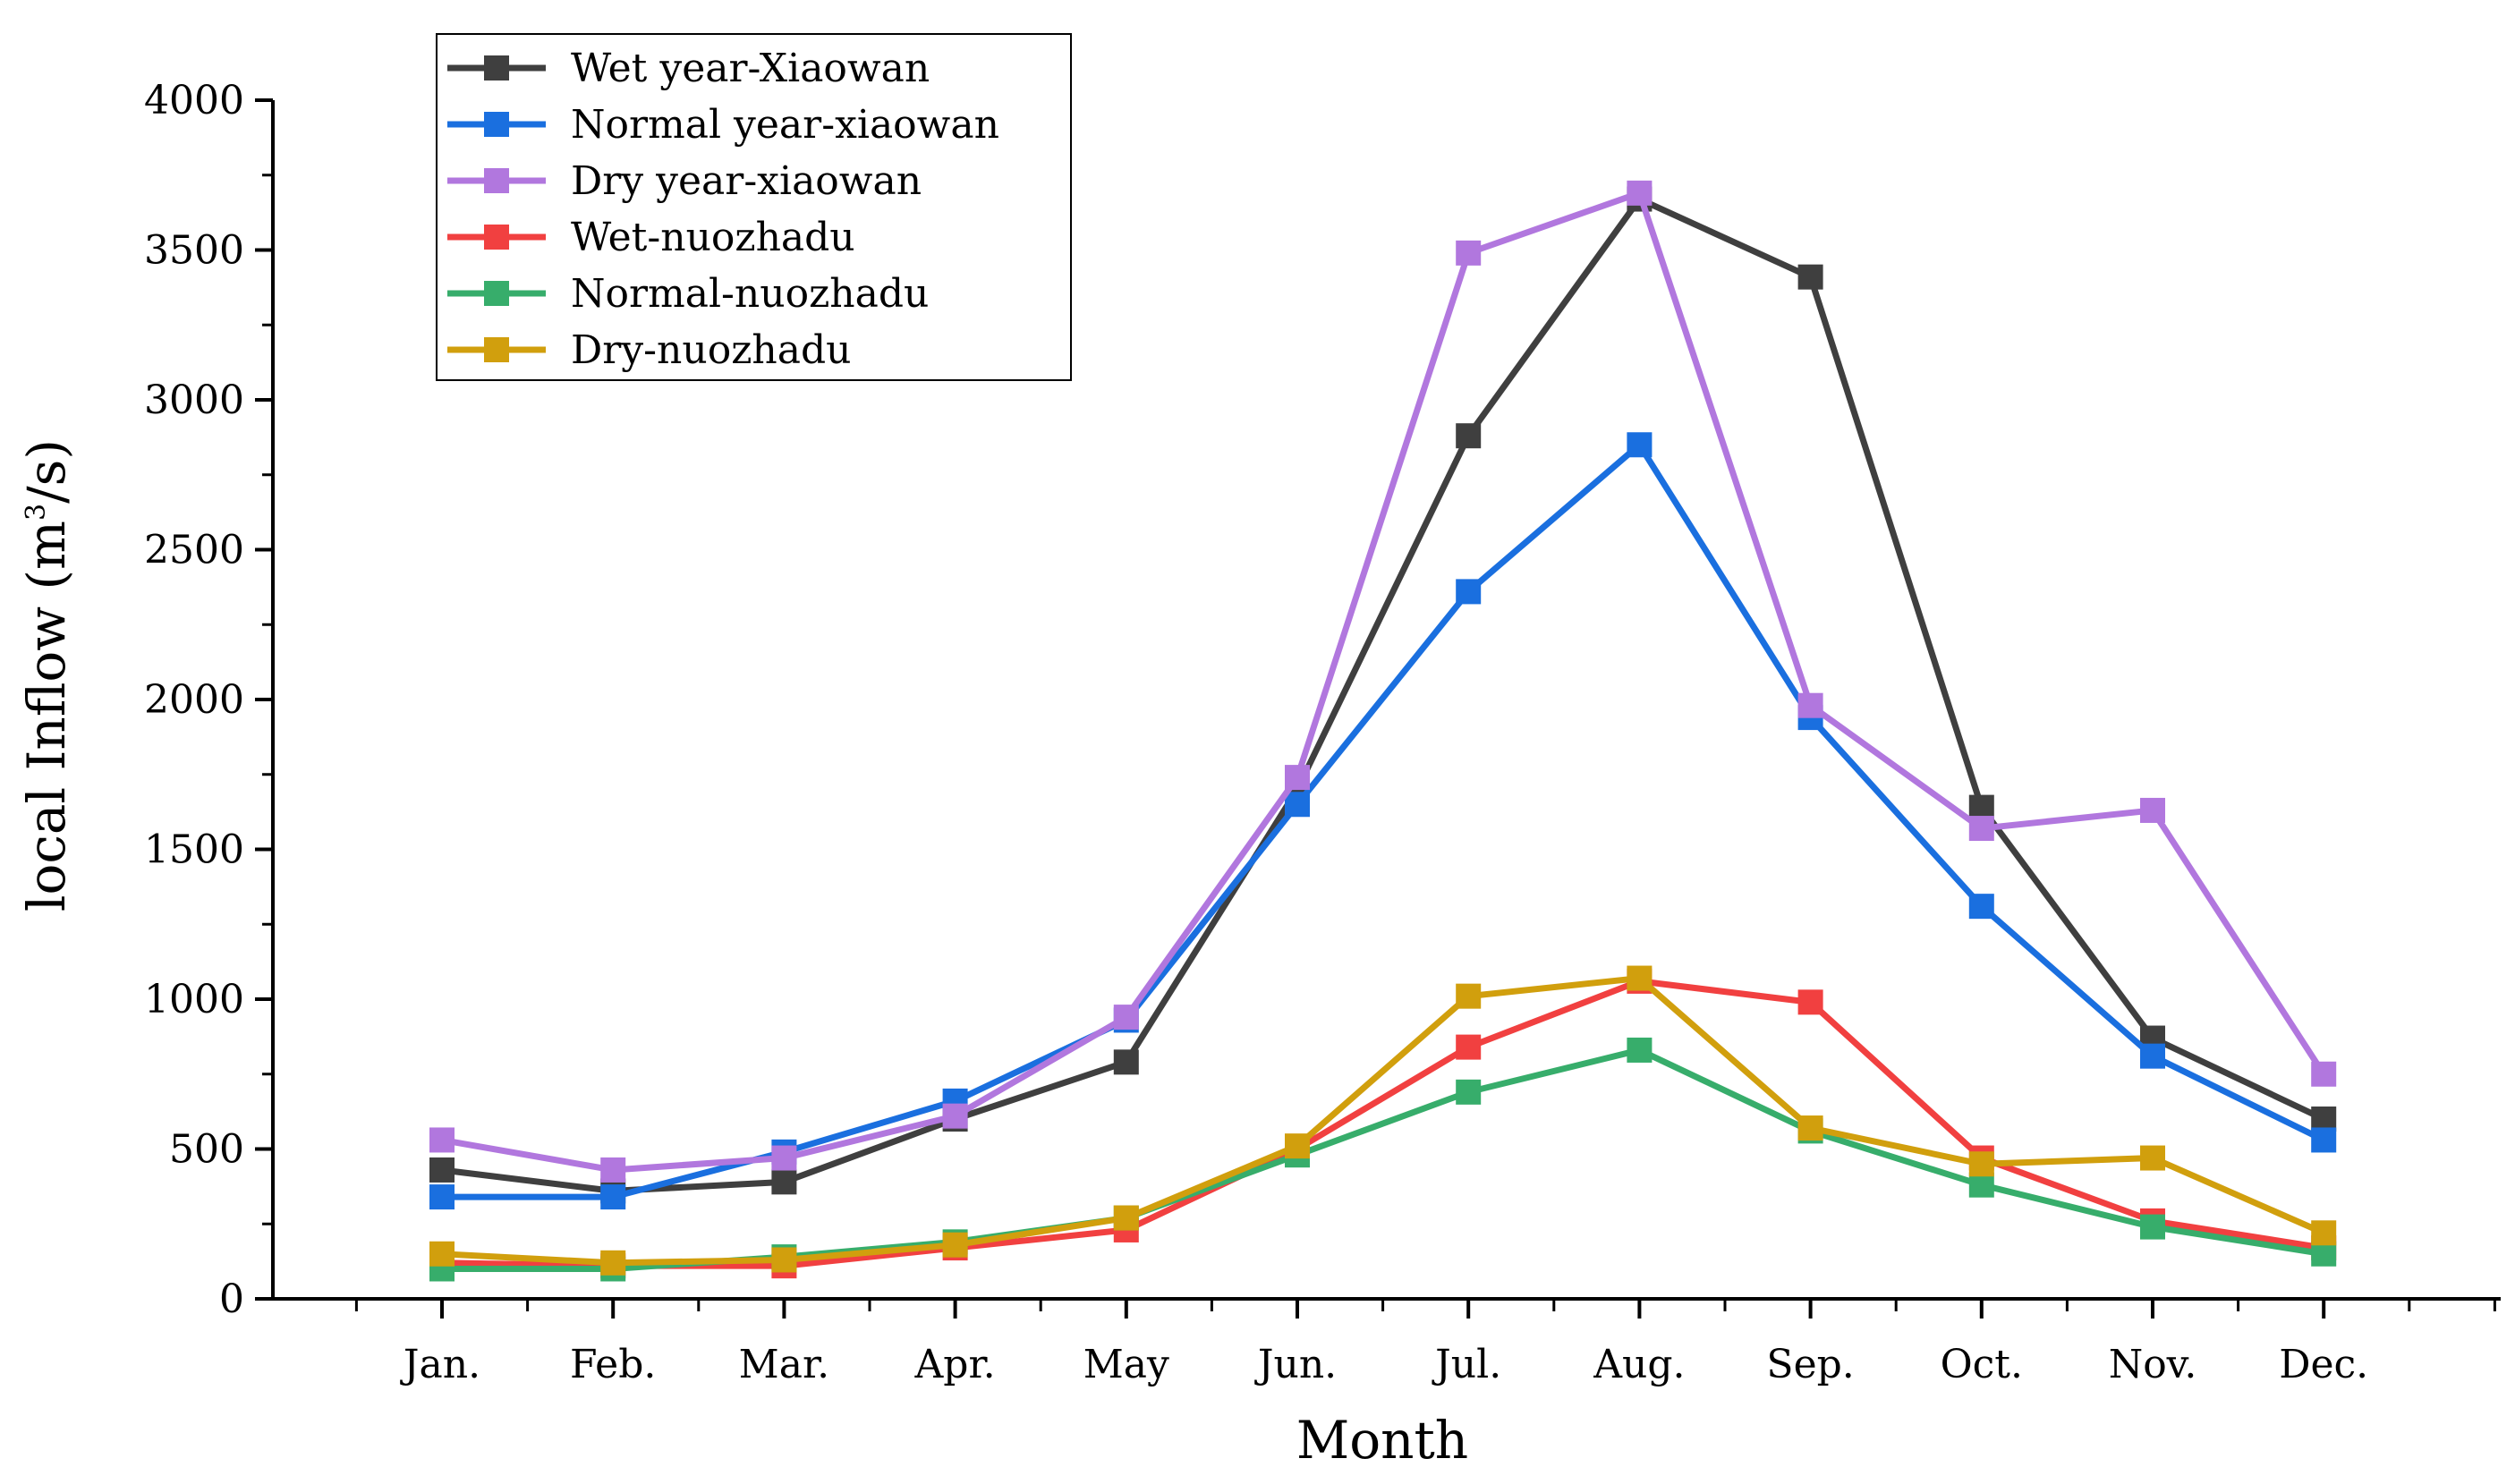  I want to click on x-tick-label: Mar., so click(784, 1364).